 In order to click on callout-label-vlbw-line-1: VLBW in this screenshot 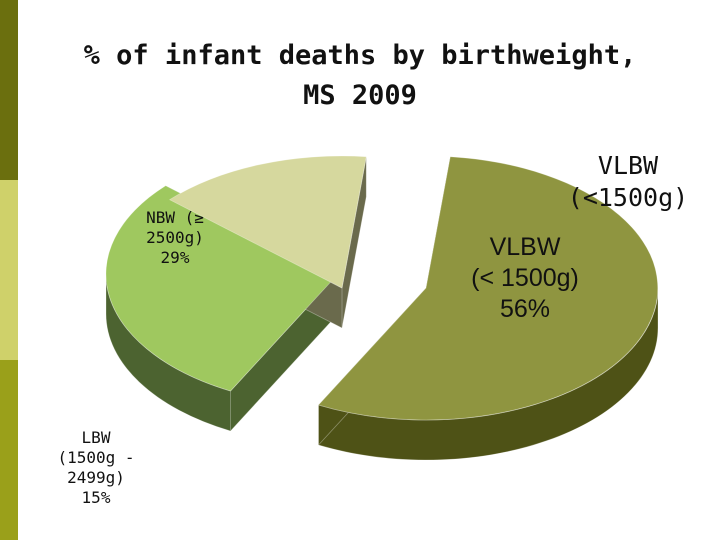, I will do `click(628, 165)`.